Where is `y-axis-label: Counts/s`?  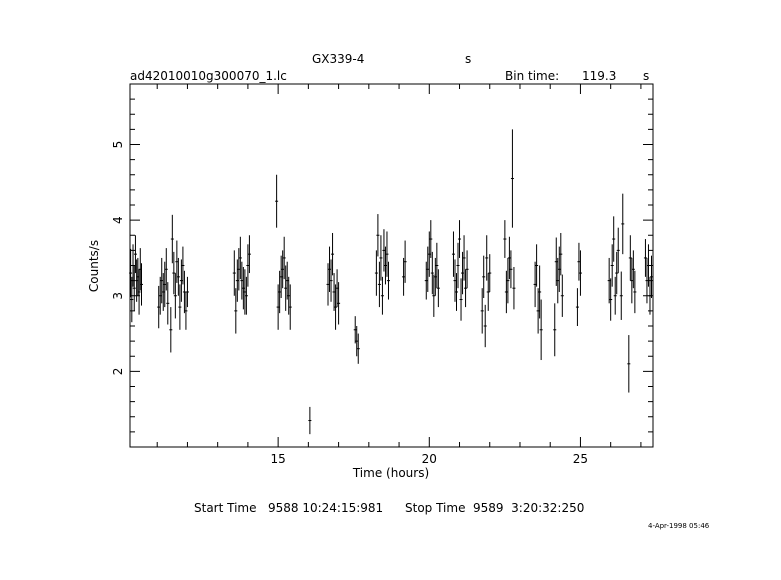 y-axis-label: Counts/s is located at coordinates (94, 266).